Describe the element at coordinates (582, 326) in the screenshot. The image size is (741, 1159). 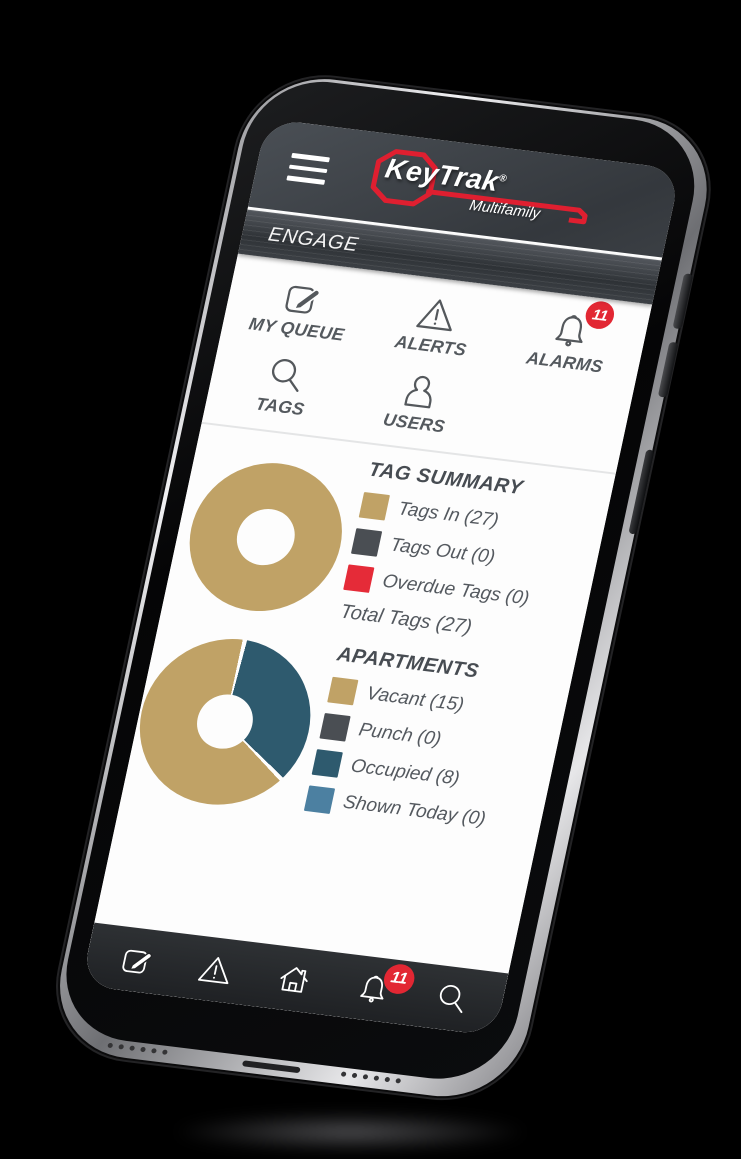
I see `bell-icon: 11` at that location.